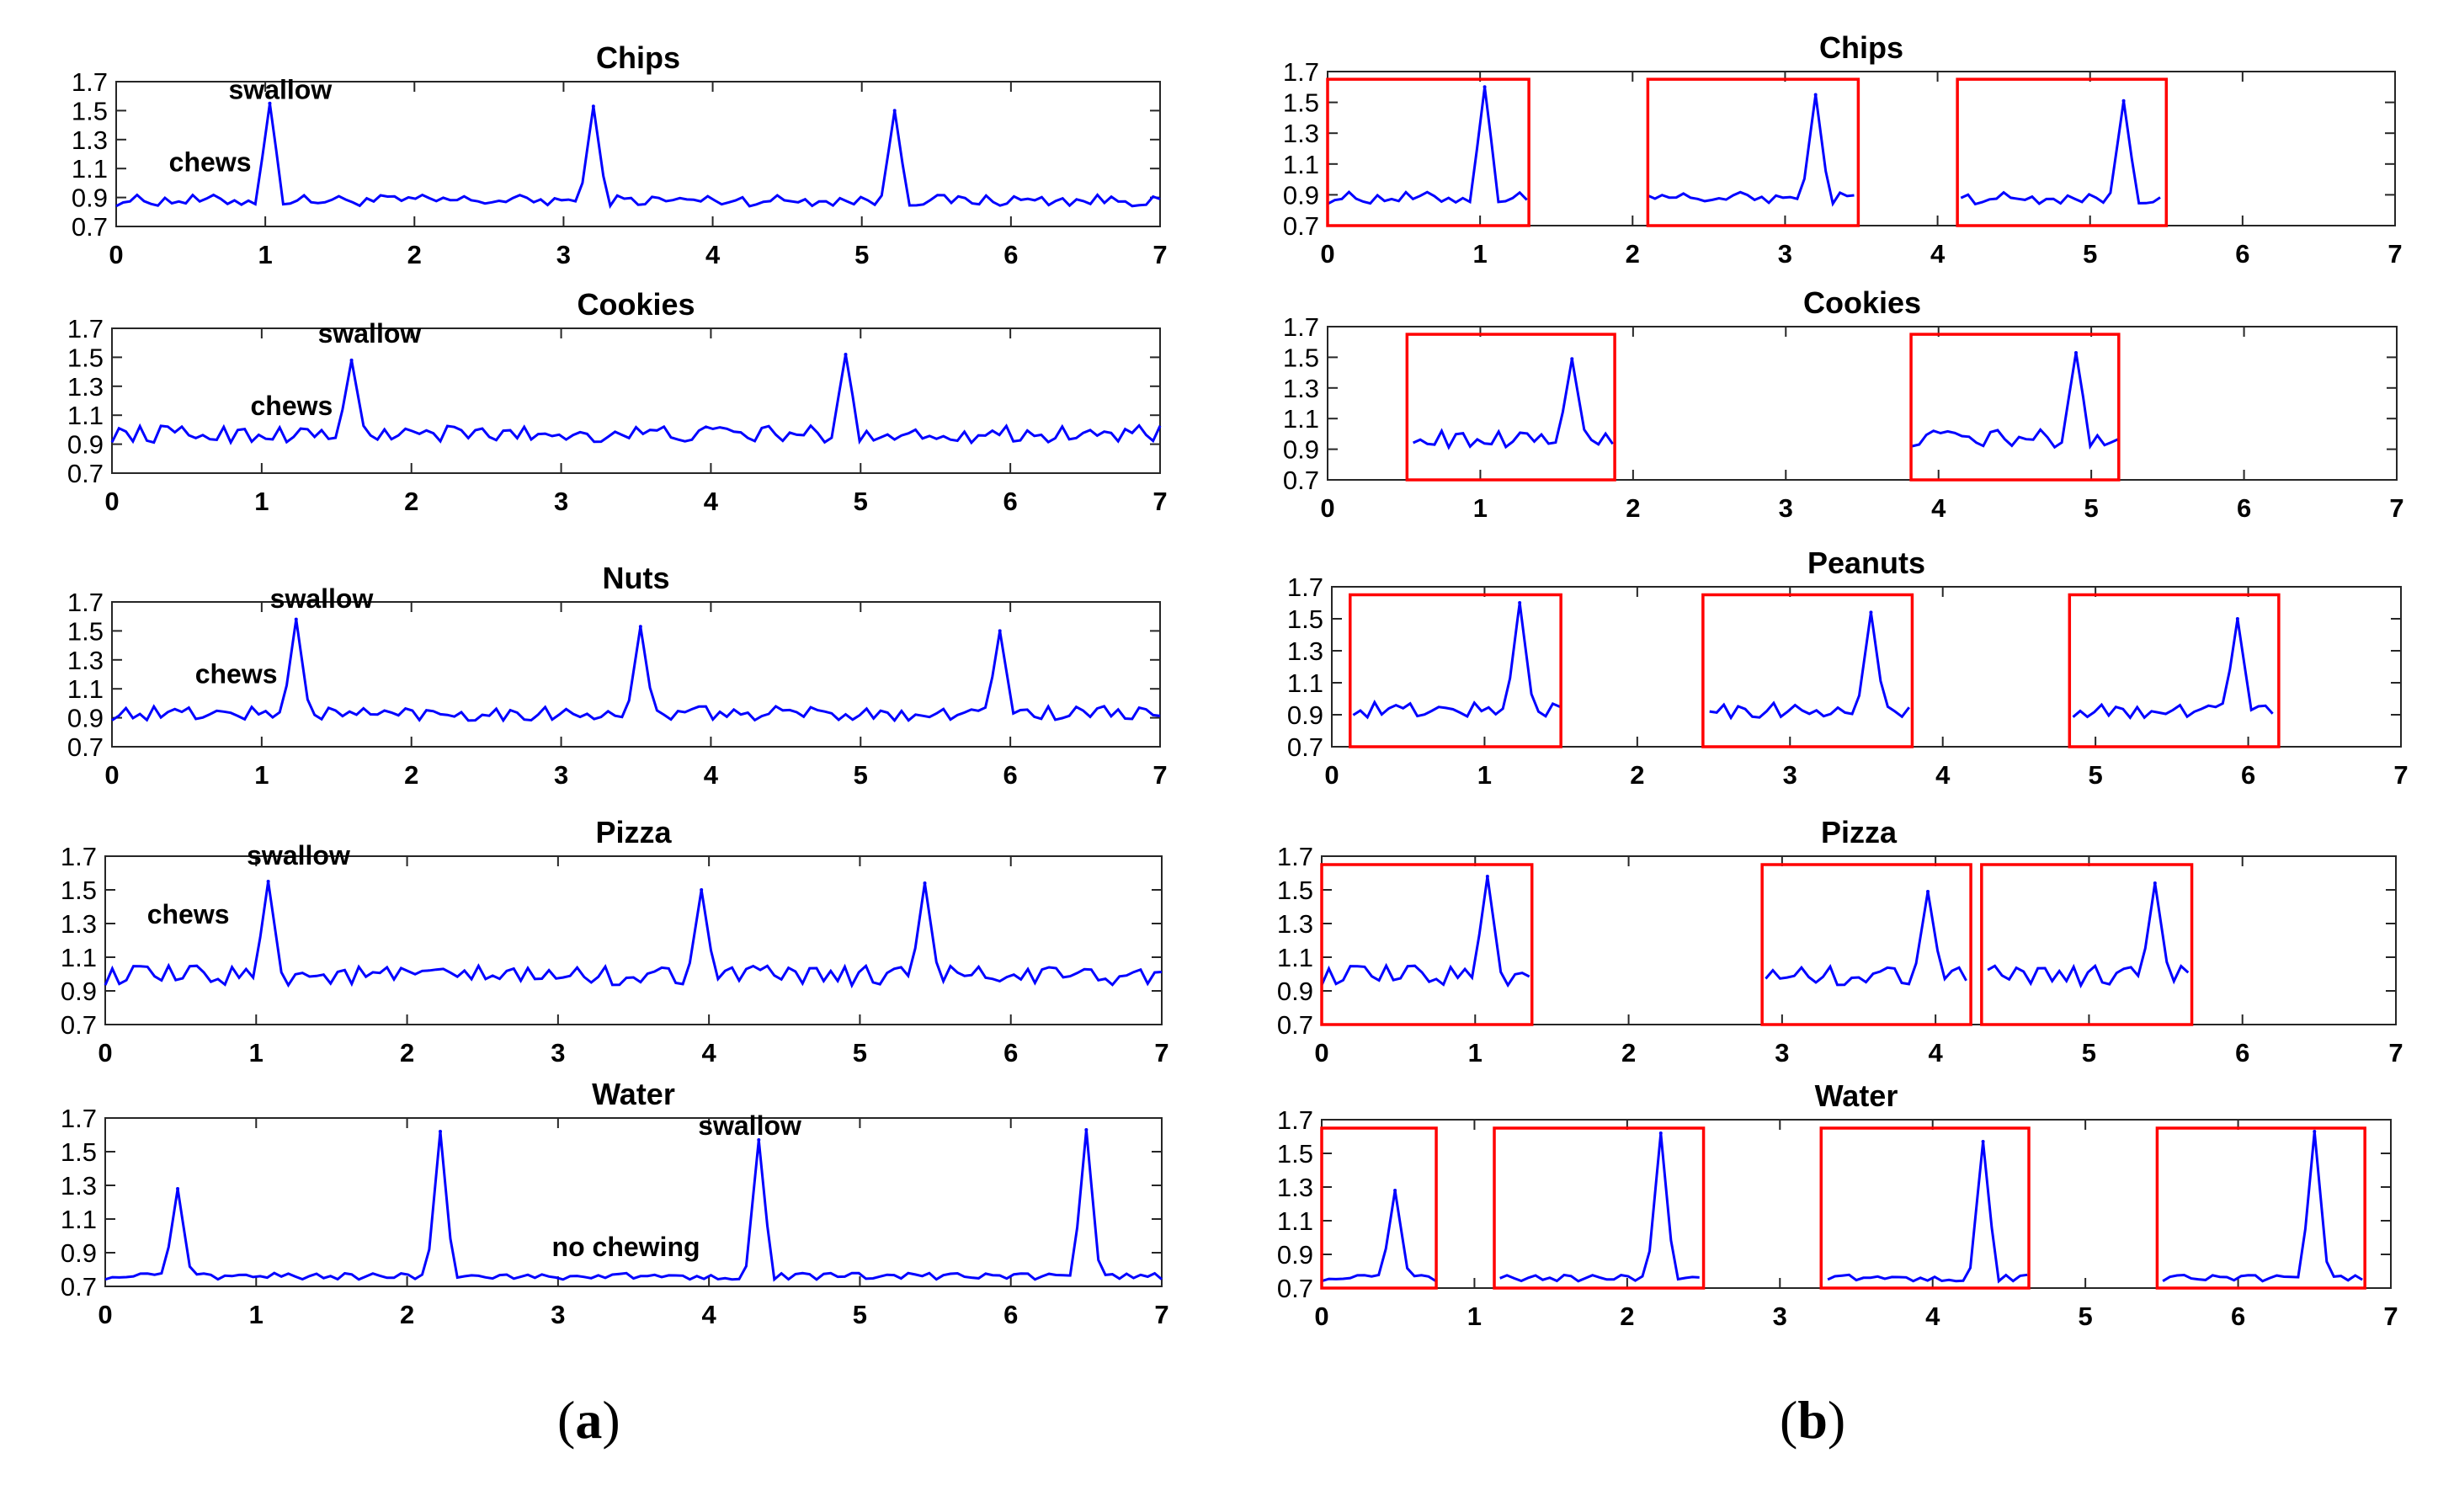 Image resolution: width=2438 pixels, height=1512 pixels. I want to click on chart-title: Water, so click(633, 1094).